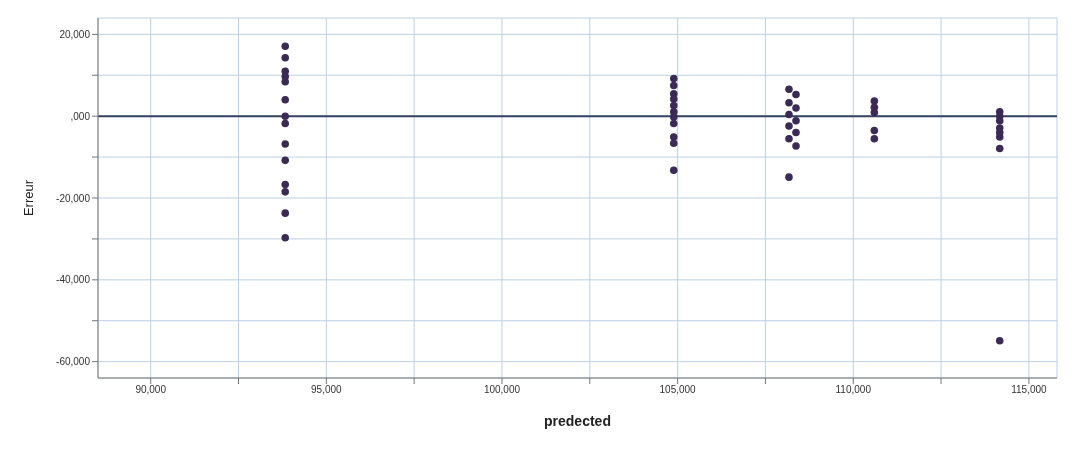  What do you see at coordinates (73, 280) in the screenshot?
I see `y-tick-label: -40,000` at bounding box center [73, 280].